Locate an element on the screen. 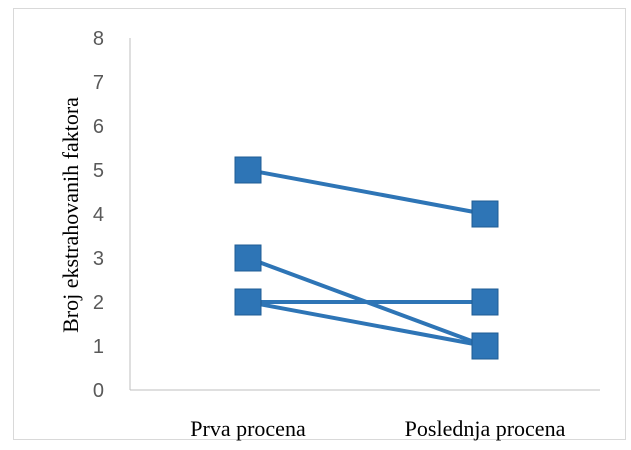  x-category-label: Prva procena is located at coordinates (248, 428).